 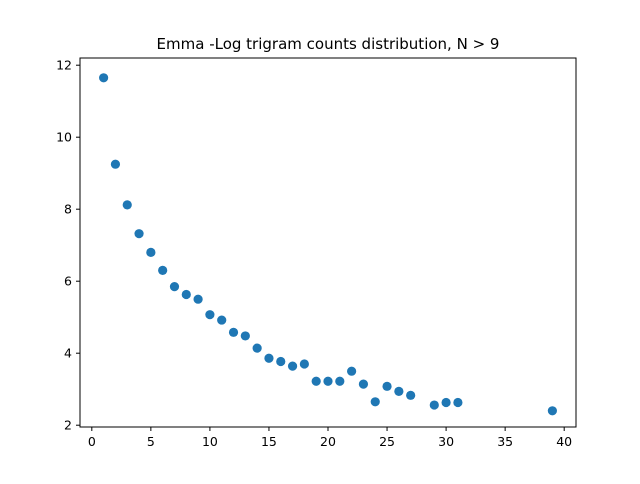 I want to click on x-tick-label: 20, so click(x=328, y=441).